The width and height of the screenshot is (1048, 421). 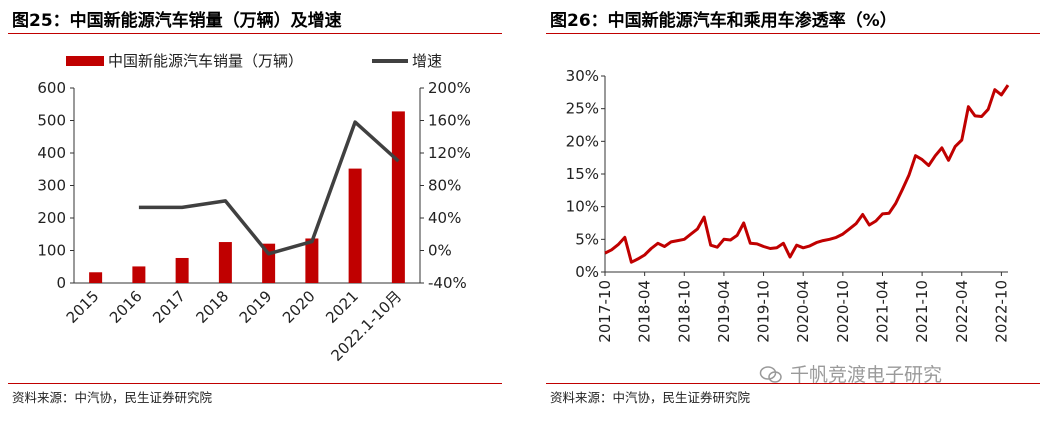 What do you see at coordinates (650, 397) in the screenshot?
I see `right-source-note: 资料来源：中汽协，民生证券研究院` at bounding box center [650, 397].